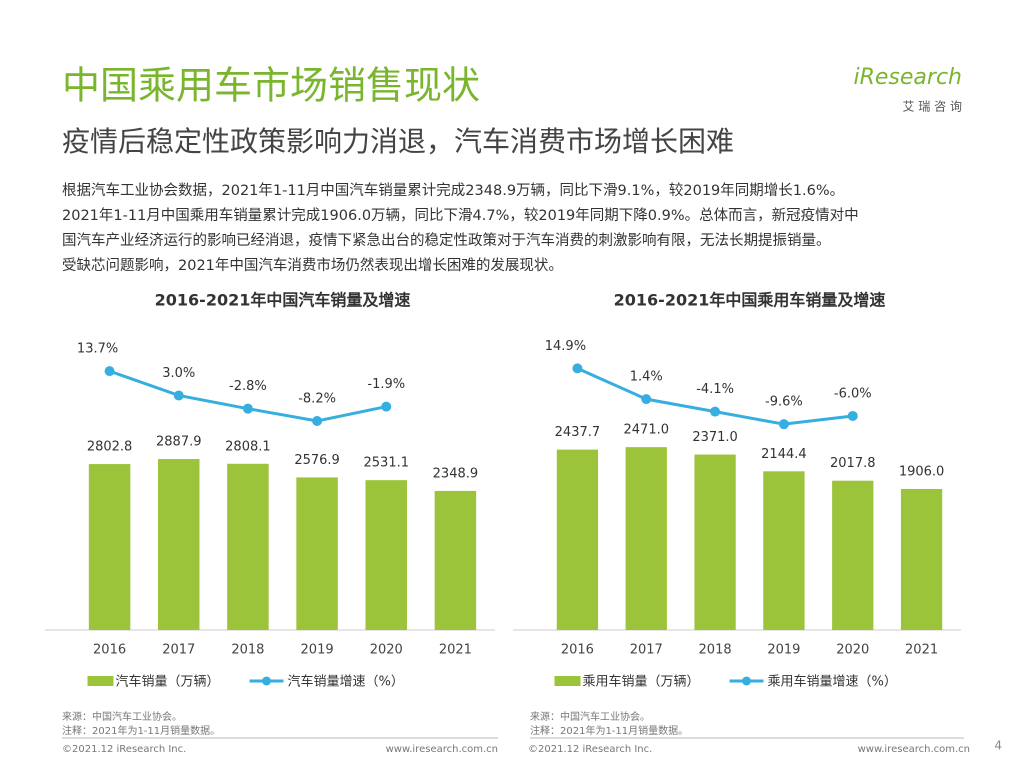  Describe the element at coordinates (312, 265) in the screenshot. I see `body-line: 受缺芯问题影响，2021年中国汽车消费市场仍然表现出增长困难的发展现状。` at that location.